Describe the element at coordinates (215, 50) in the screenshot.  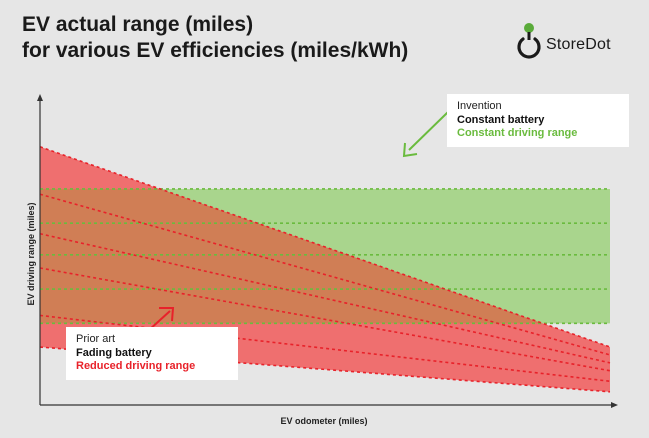
I see `title-line-2: for various EV efficiencies (miles/kWh)` at that location.